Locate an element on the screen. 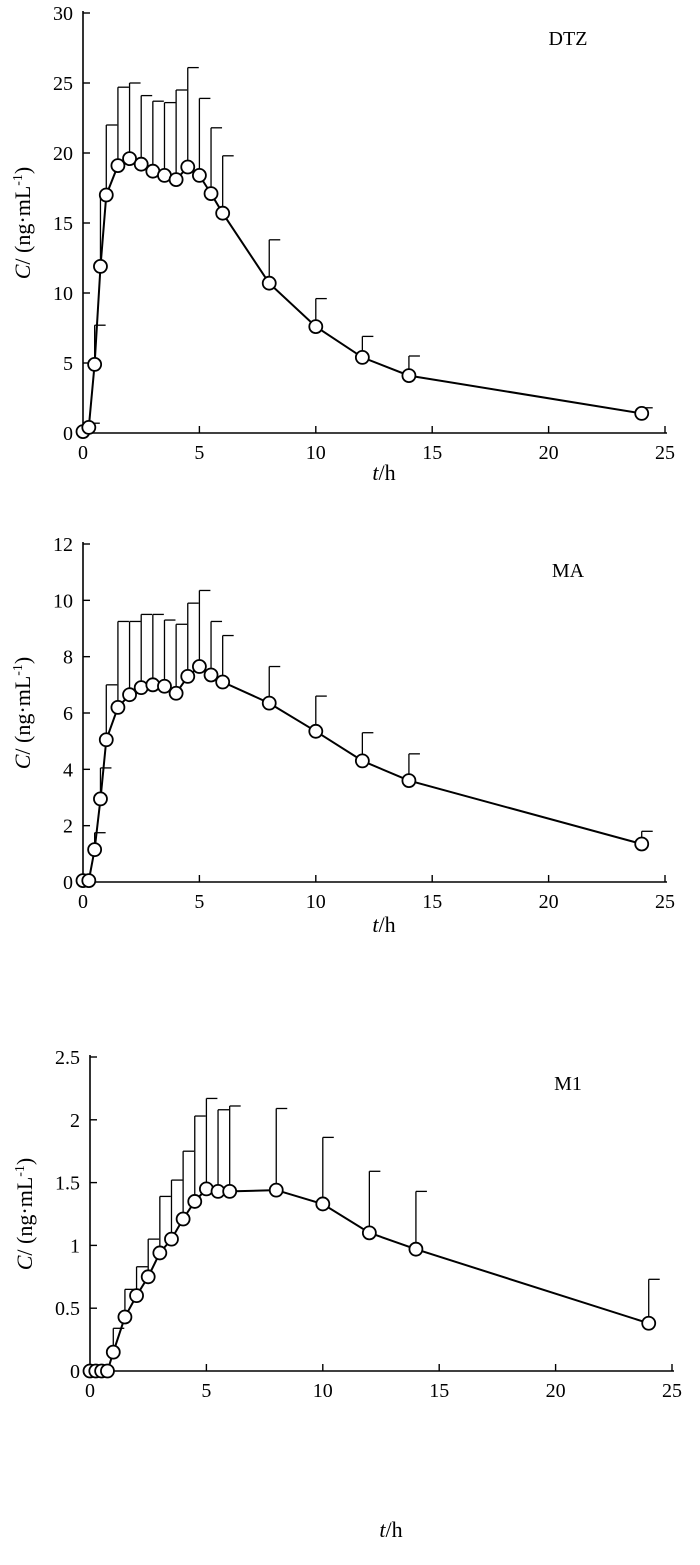 This screenshot has height=1565, width=700. y-tick-label: 30 is located at coordinates (63, 14).